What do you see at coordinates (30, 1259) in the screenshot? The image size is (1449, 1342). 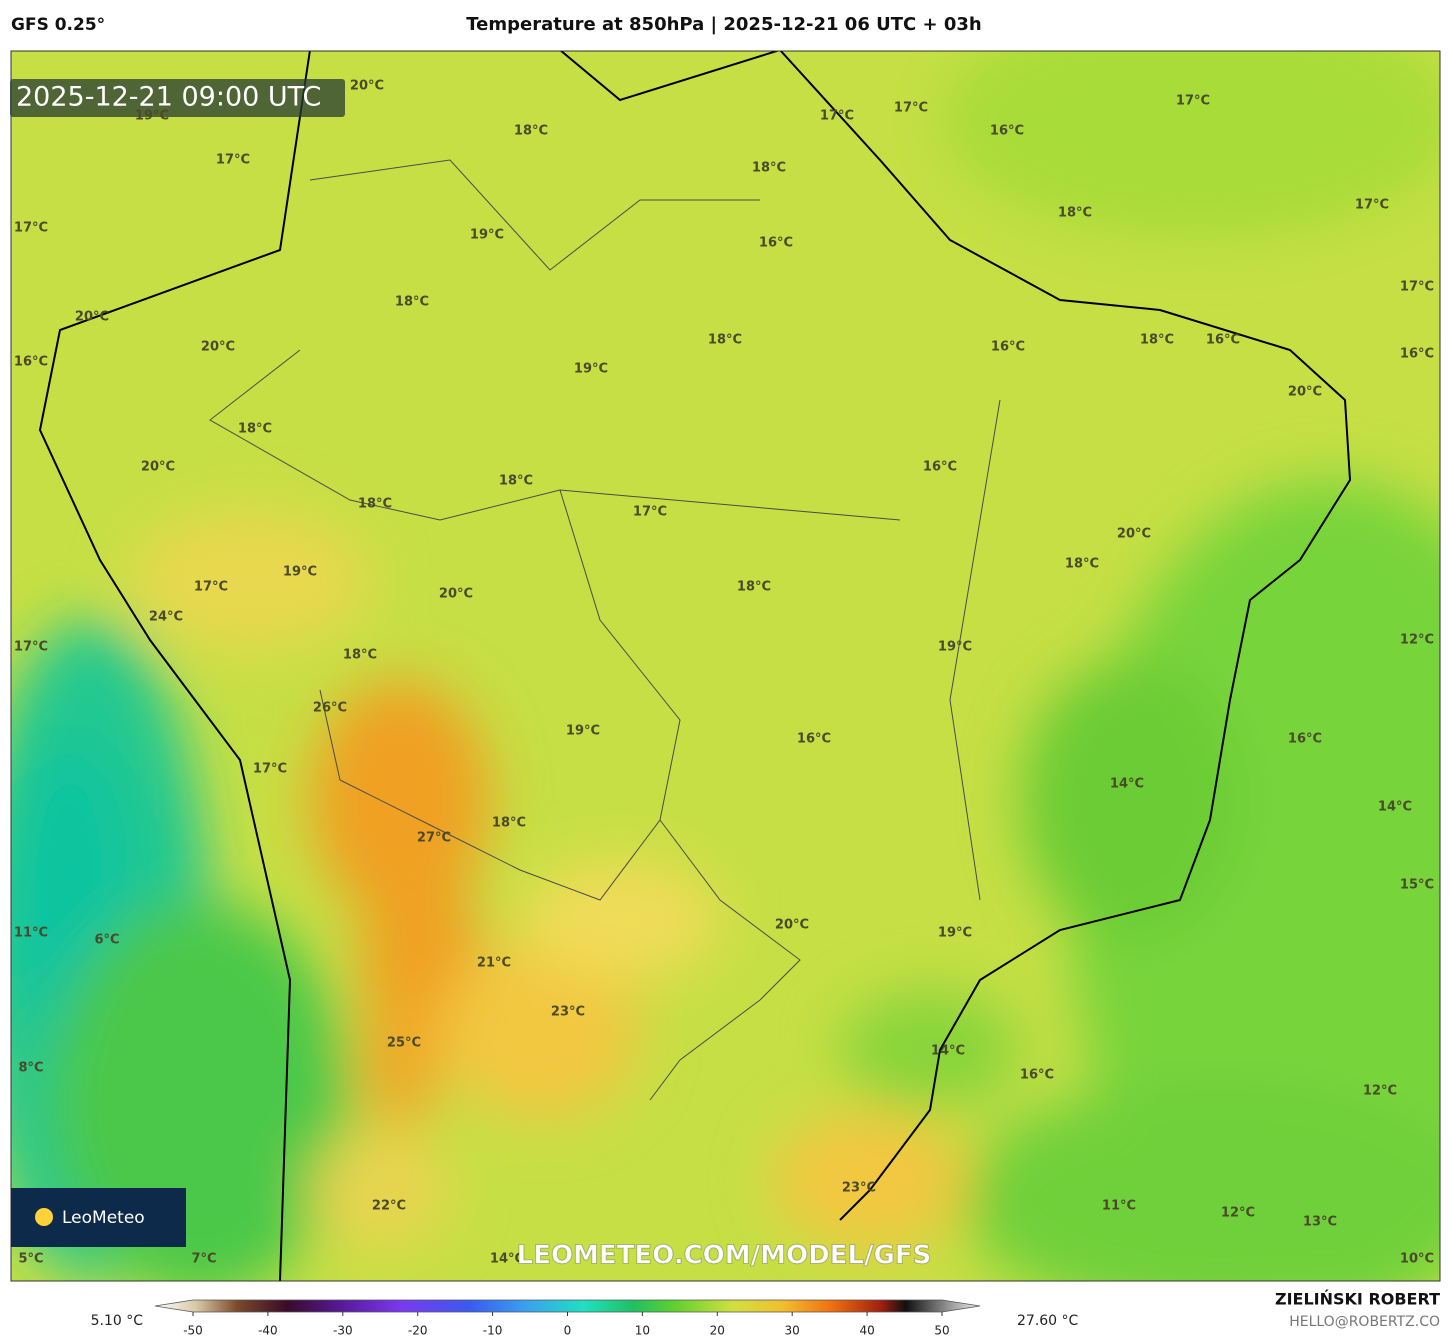 I see `temperature-label: 5°C` at bounding box center [30, 1259].